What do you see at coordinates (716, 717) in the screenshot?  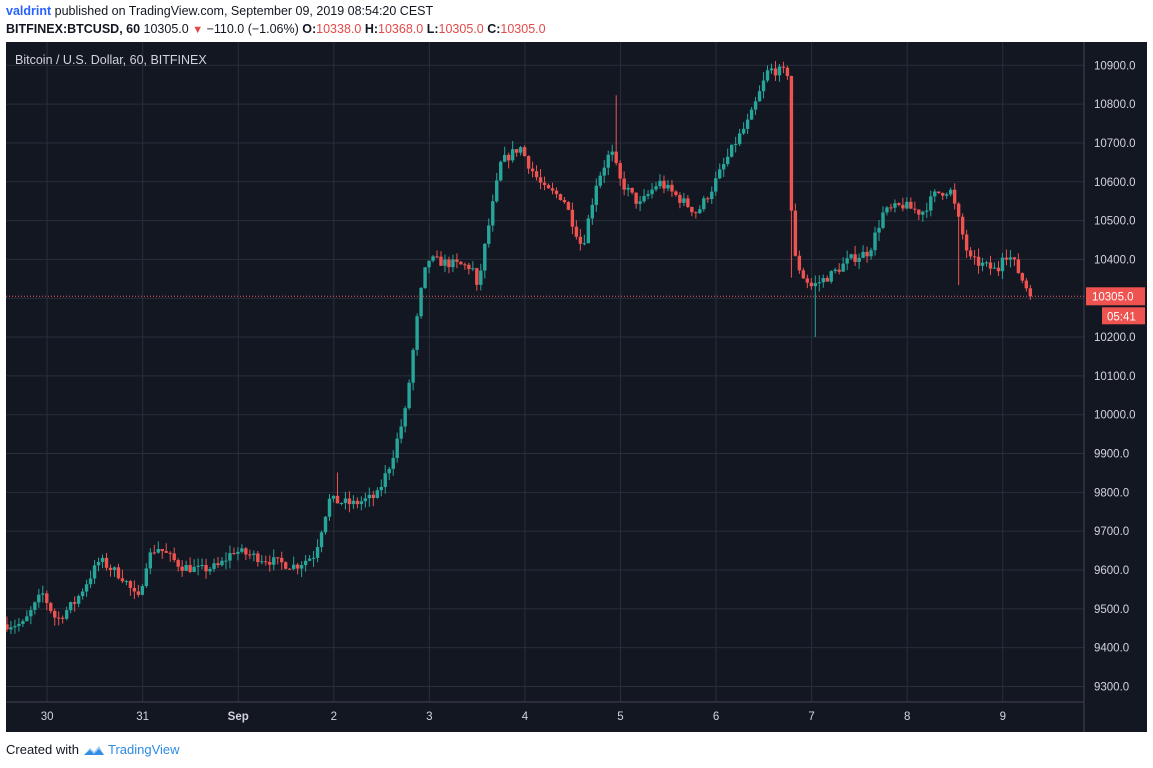 I see `x-tick-label: 6` at bounding box center [716, 717].